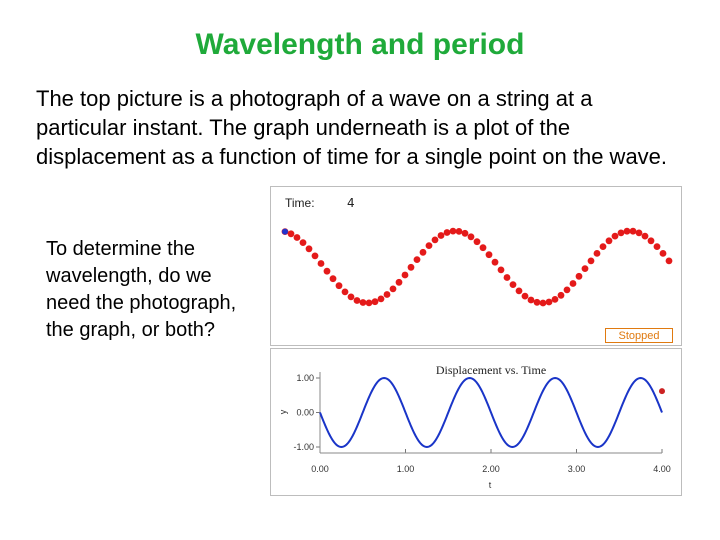  What do you see at coordinates (305, 378) in the screenshot?
I see `y-tick-label: 1.00` at bounding box center [305, 378].